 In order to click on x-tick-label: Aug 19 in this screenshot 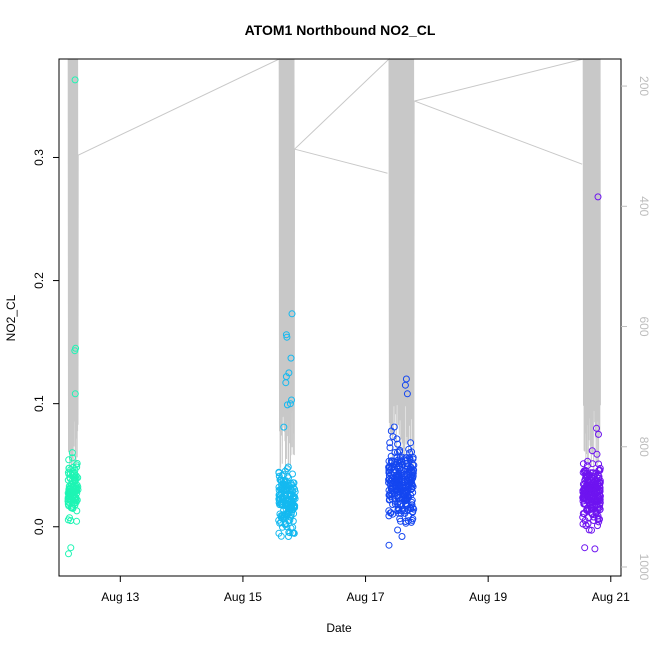, I will do `click(488, 597)`.